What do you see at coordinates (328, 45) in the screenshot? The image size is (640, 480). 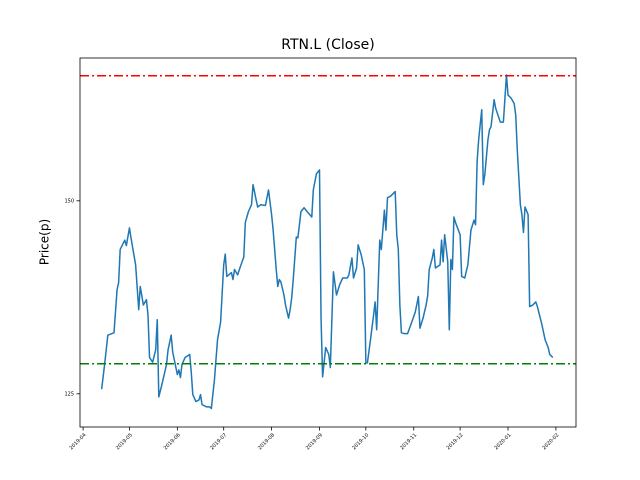 I see `chart-title: RTN.L (Close)` at bounding box center [328, 45].